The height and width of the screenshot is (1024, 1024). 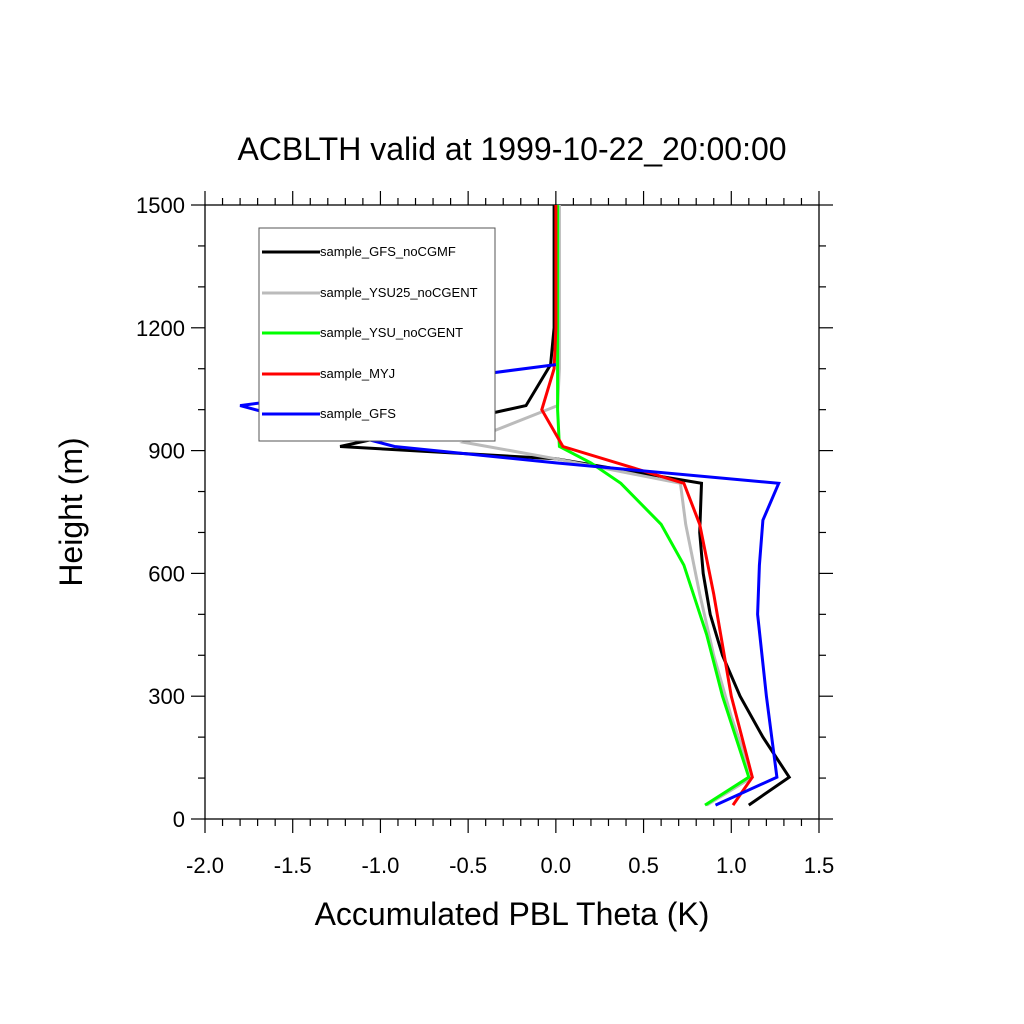 I want to click on x-tick-label: 0.0, so click(x=556, y=865).